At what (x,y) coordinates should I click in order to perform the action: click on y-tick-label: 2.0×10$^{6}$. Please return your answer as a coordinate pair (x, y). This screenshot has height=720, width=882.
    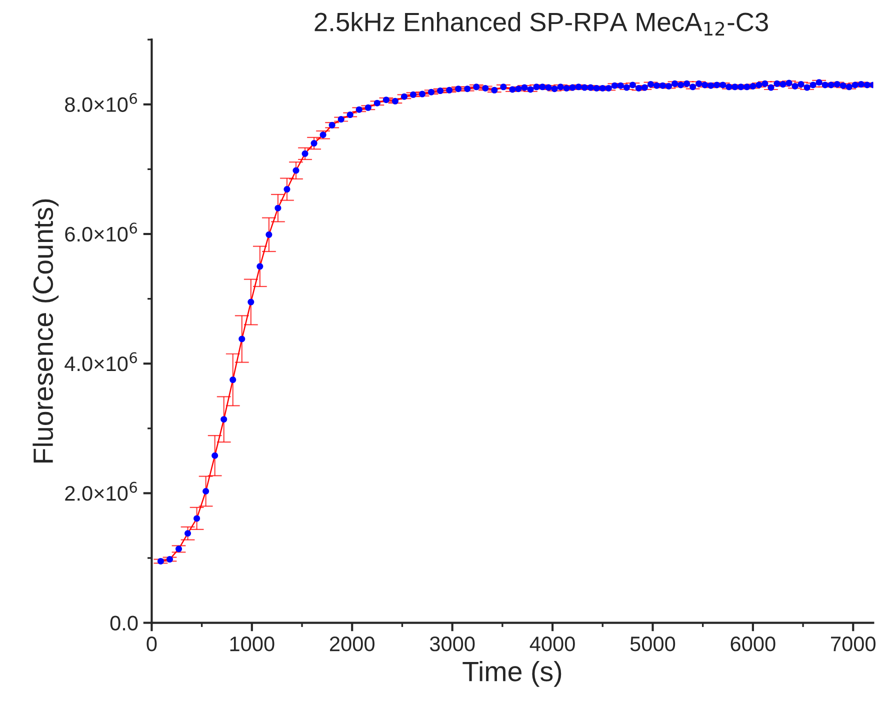
    Looking at the image, I should click on (101, 491).